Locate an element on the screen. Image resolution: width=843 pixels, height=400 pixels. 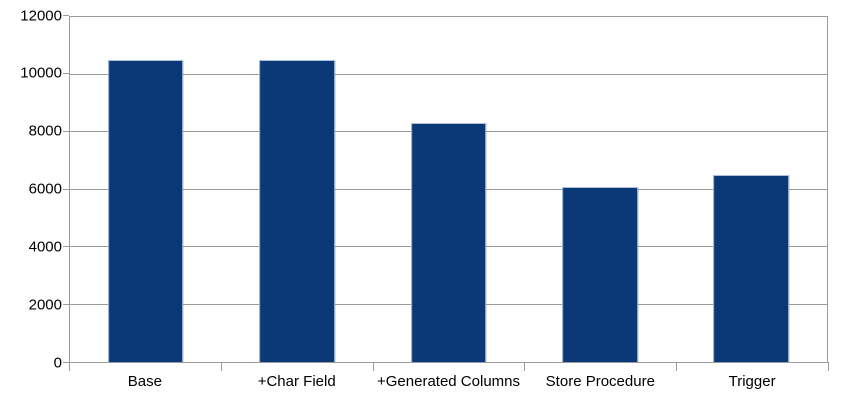
y-tick-label: 6000 is located at coordinates (45, 189).